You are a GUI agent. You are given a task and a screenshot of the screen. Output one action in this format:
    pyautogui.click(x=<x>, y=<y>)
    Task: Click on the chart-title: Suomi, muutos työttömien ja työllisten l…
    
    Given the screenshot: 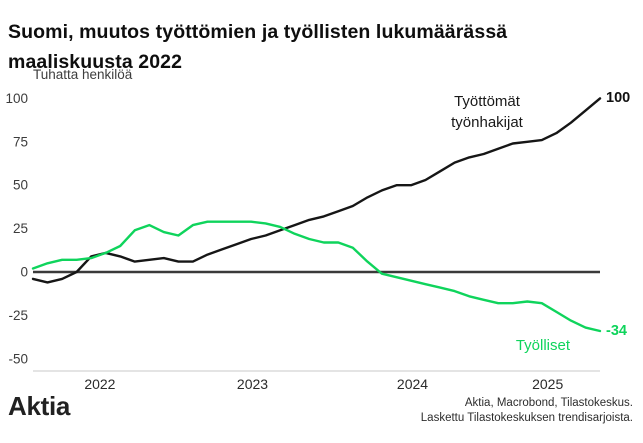 What is the action you would take?
    pyautogui.click(x=258, y=47)
    